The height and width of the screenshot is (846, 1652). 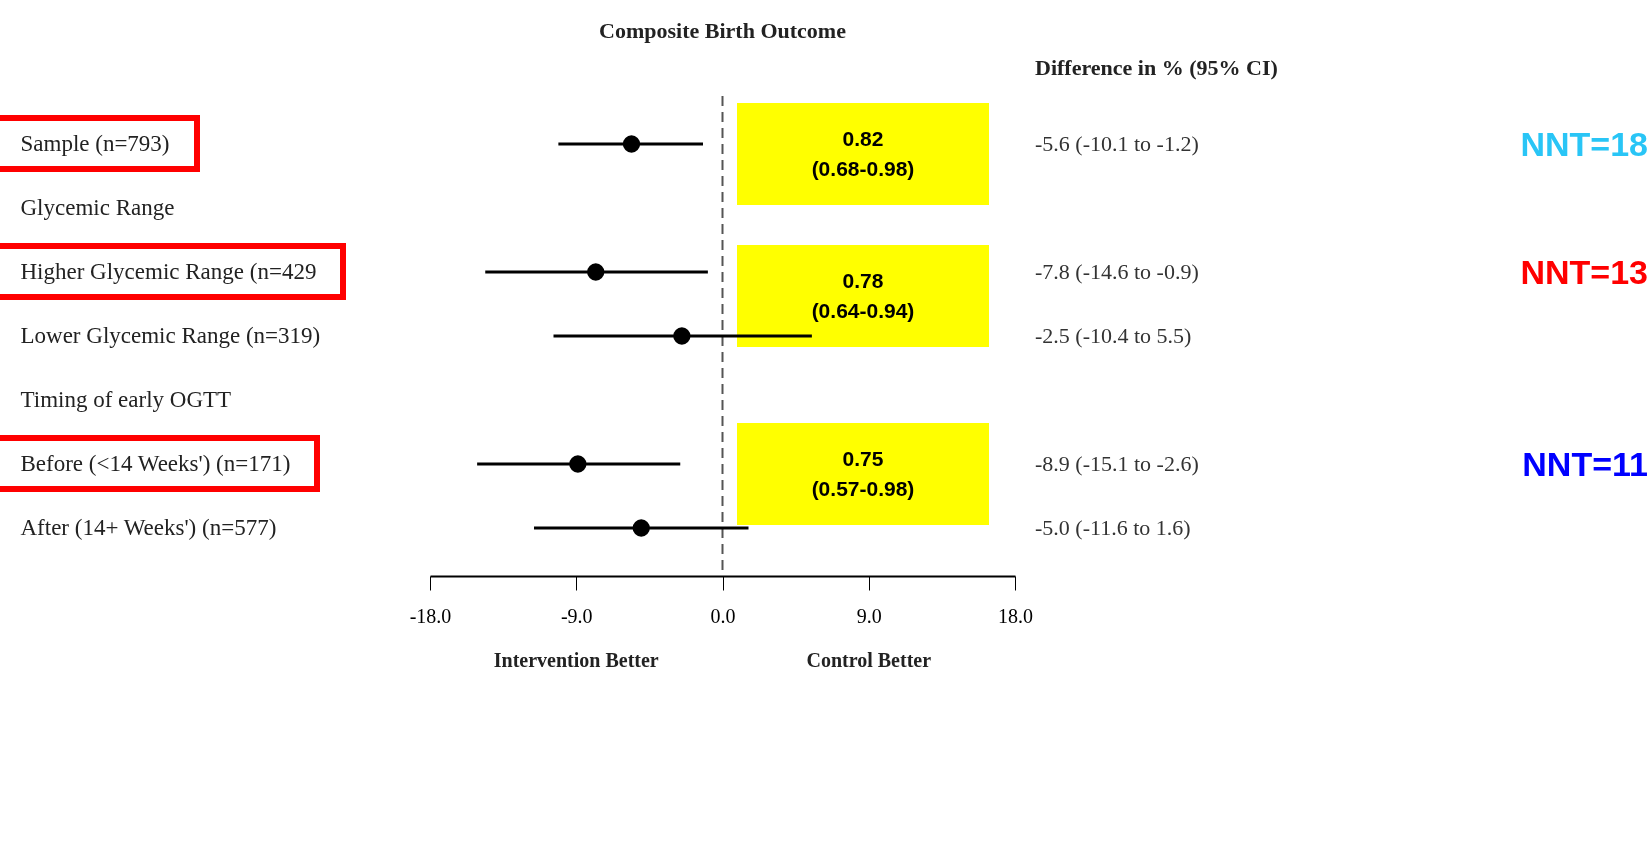 What do you see at coordinates (95, 143) in the screenshot?
I see `y-tick-label: Sample (n=793)` at bounding box center [95, 143].